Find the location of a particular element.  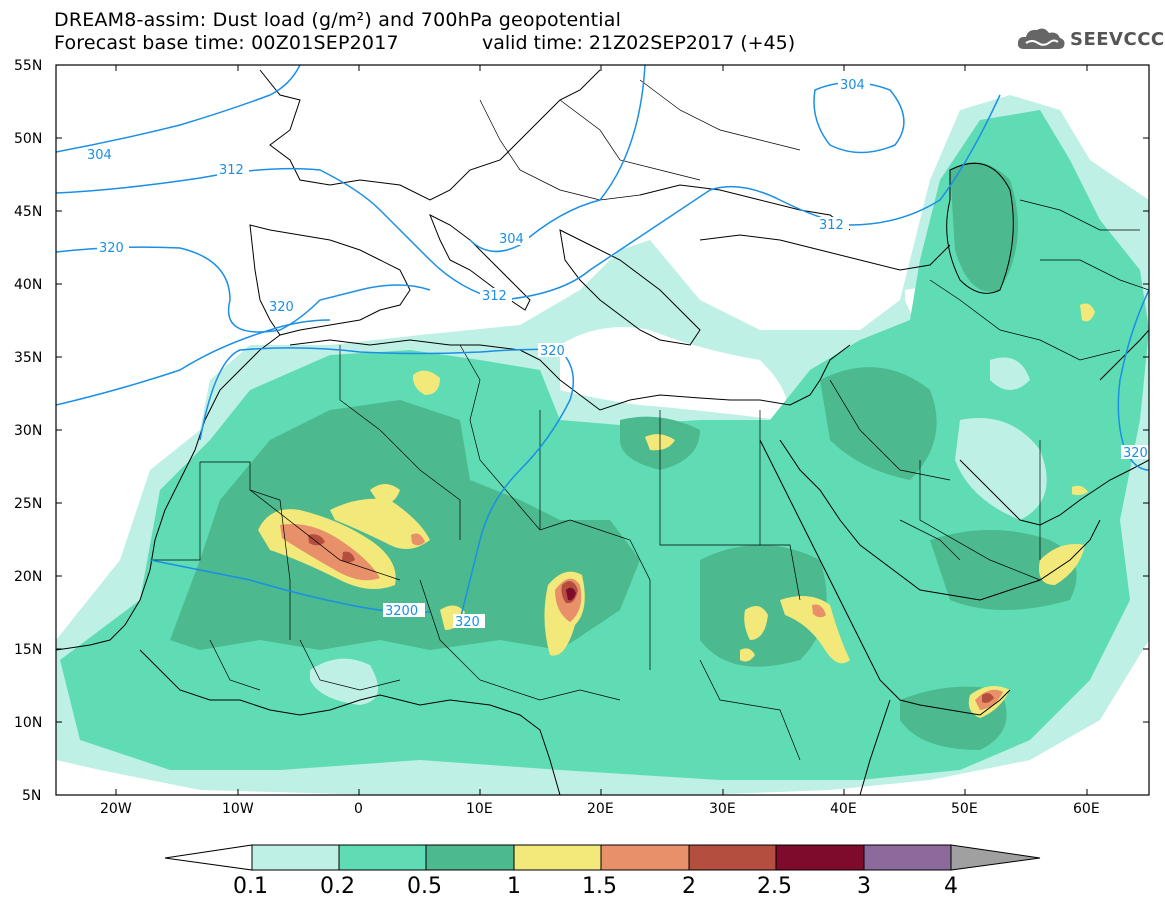

lat-label: 30N is located at coordinates (28, 431).